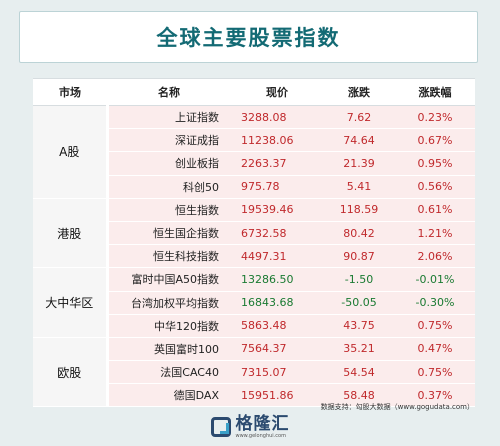 This screenshot has height=446, width=500. I want to click on price-cell: 16843.68, so click(277, 303).